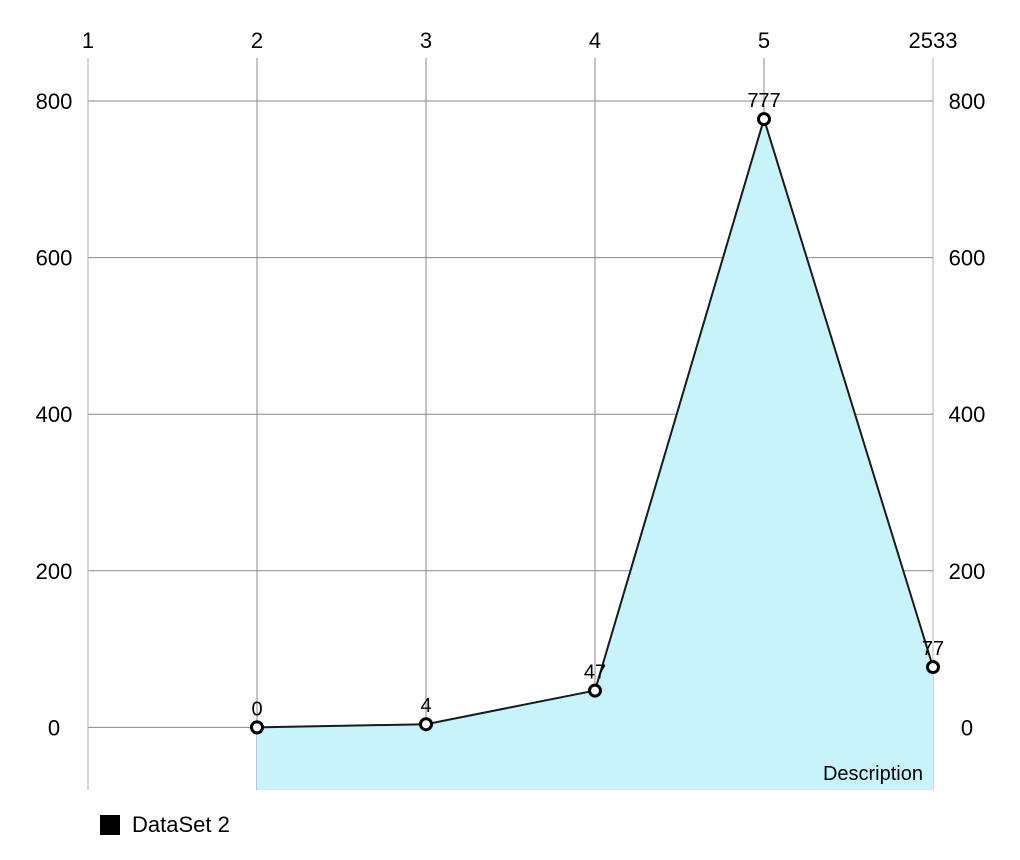  I want to click on y-tick-label-right: 200, so click(967, 571).